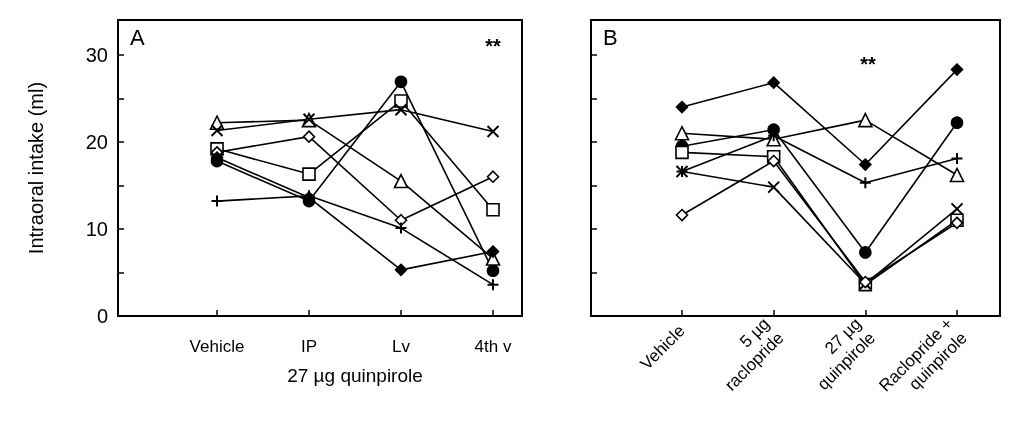 The width and height of the screenshot is (1036, 444). Describe the element at coordinates (96, 54) in the screenshot. I see `y-tick-label: 30` at that location.